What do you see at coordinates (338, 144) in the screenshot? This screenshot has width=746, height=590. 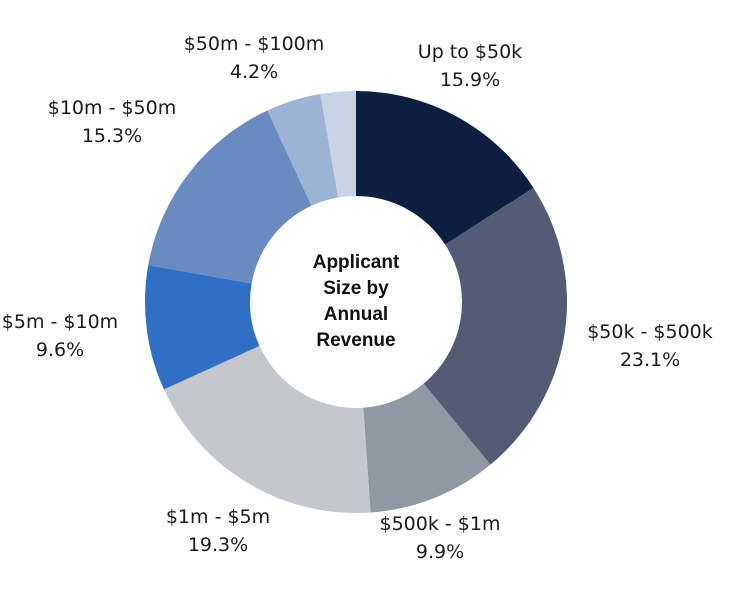 I see `slice-unlabeled` at bounding box center [338, 144].